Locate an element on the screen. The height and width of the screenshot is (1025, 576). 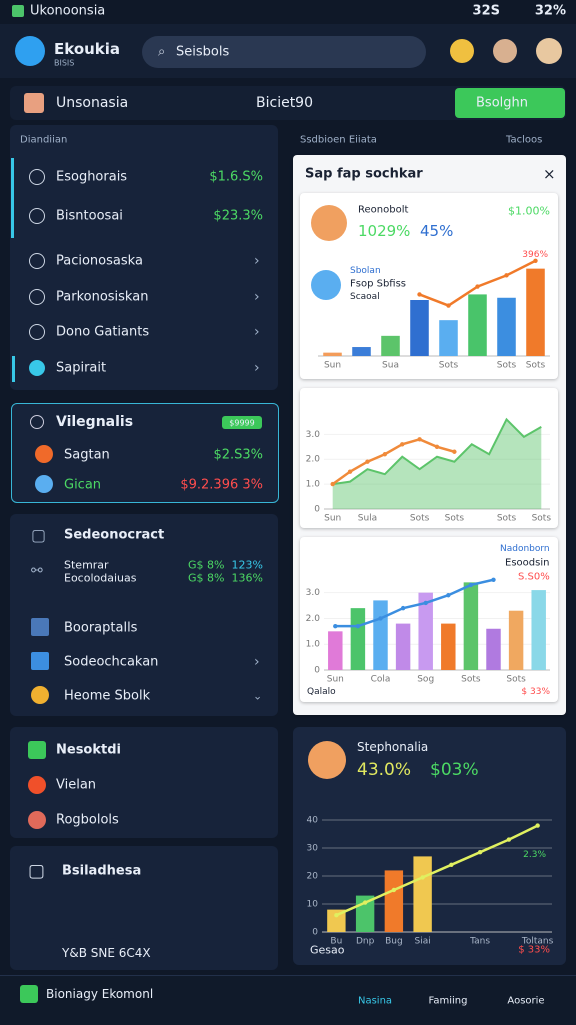
x-tick-label: Sua is located at coordinates (390, 366).